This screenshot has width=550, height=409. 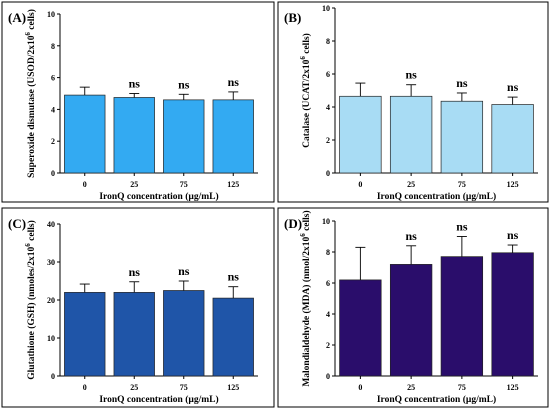 I want to click on panel-label: (D), so click(x=293, y=223).